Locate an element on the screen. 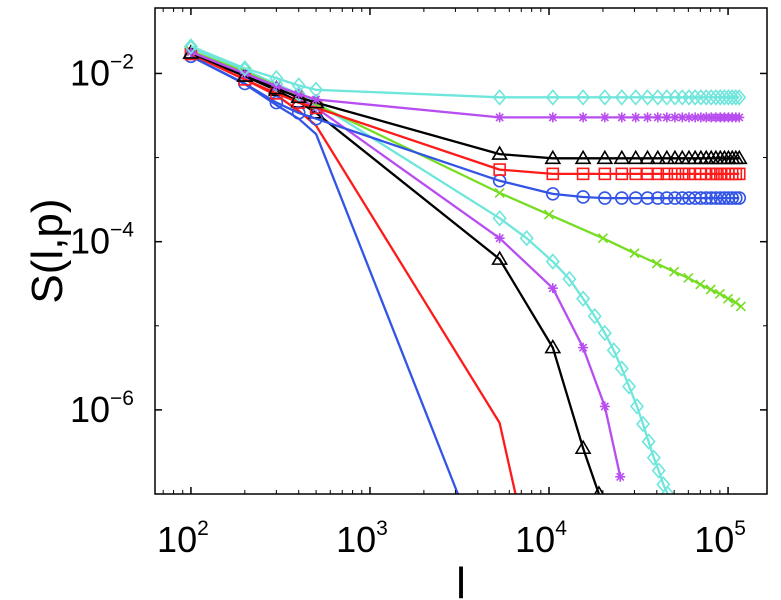 The width and height of the screenshot is (781, 600). x-tick-label: 10⁵ is located at coordinates (720, 538).